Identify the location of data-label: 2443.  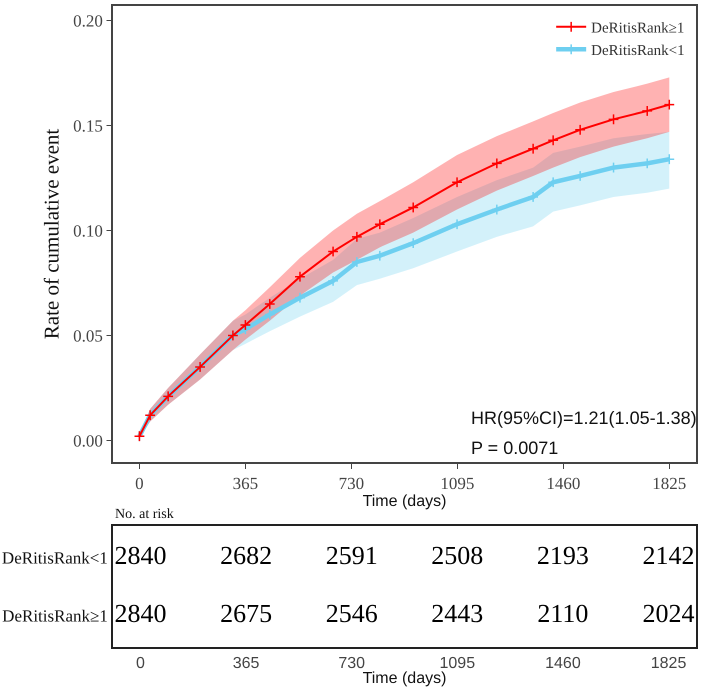
(457, 613).